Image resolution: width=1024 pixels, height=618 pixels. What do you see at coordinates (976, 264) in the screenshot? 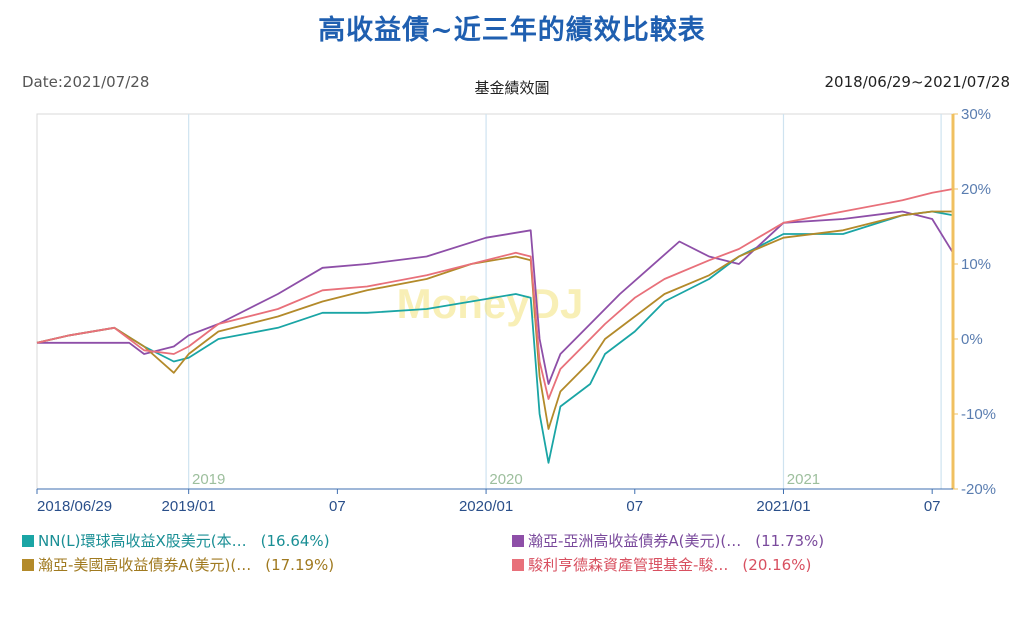
I see `y-tick-label: 10%` at bounding box center [976, 264].